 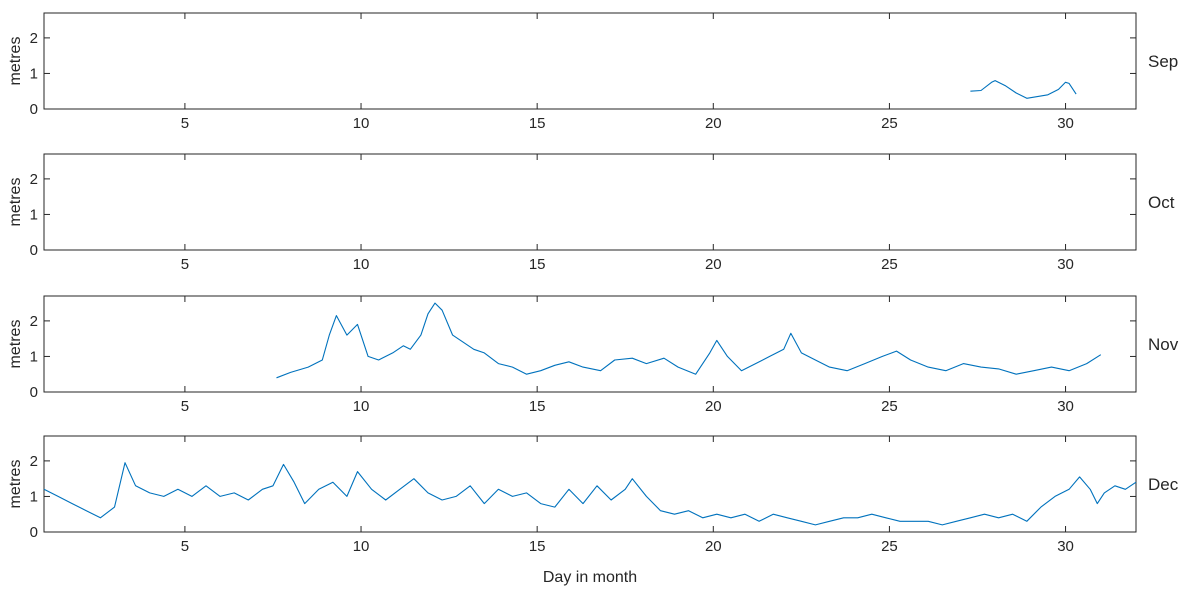 I want to click on panel-label: Dec, so click(x=1163, y=484).